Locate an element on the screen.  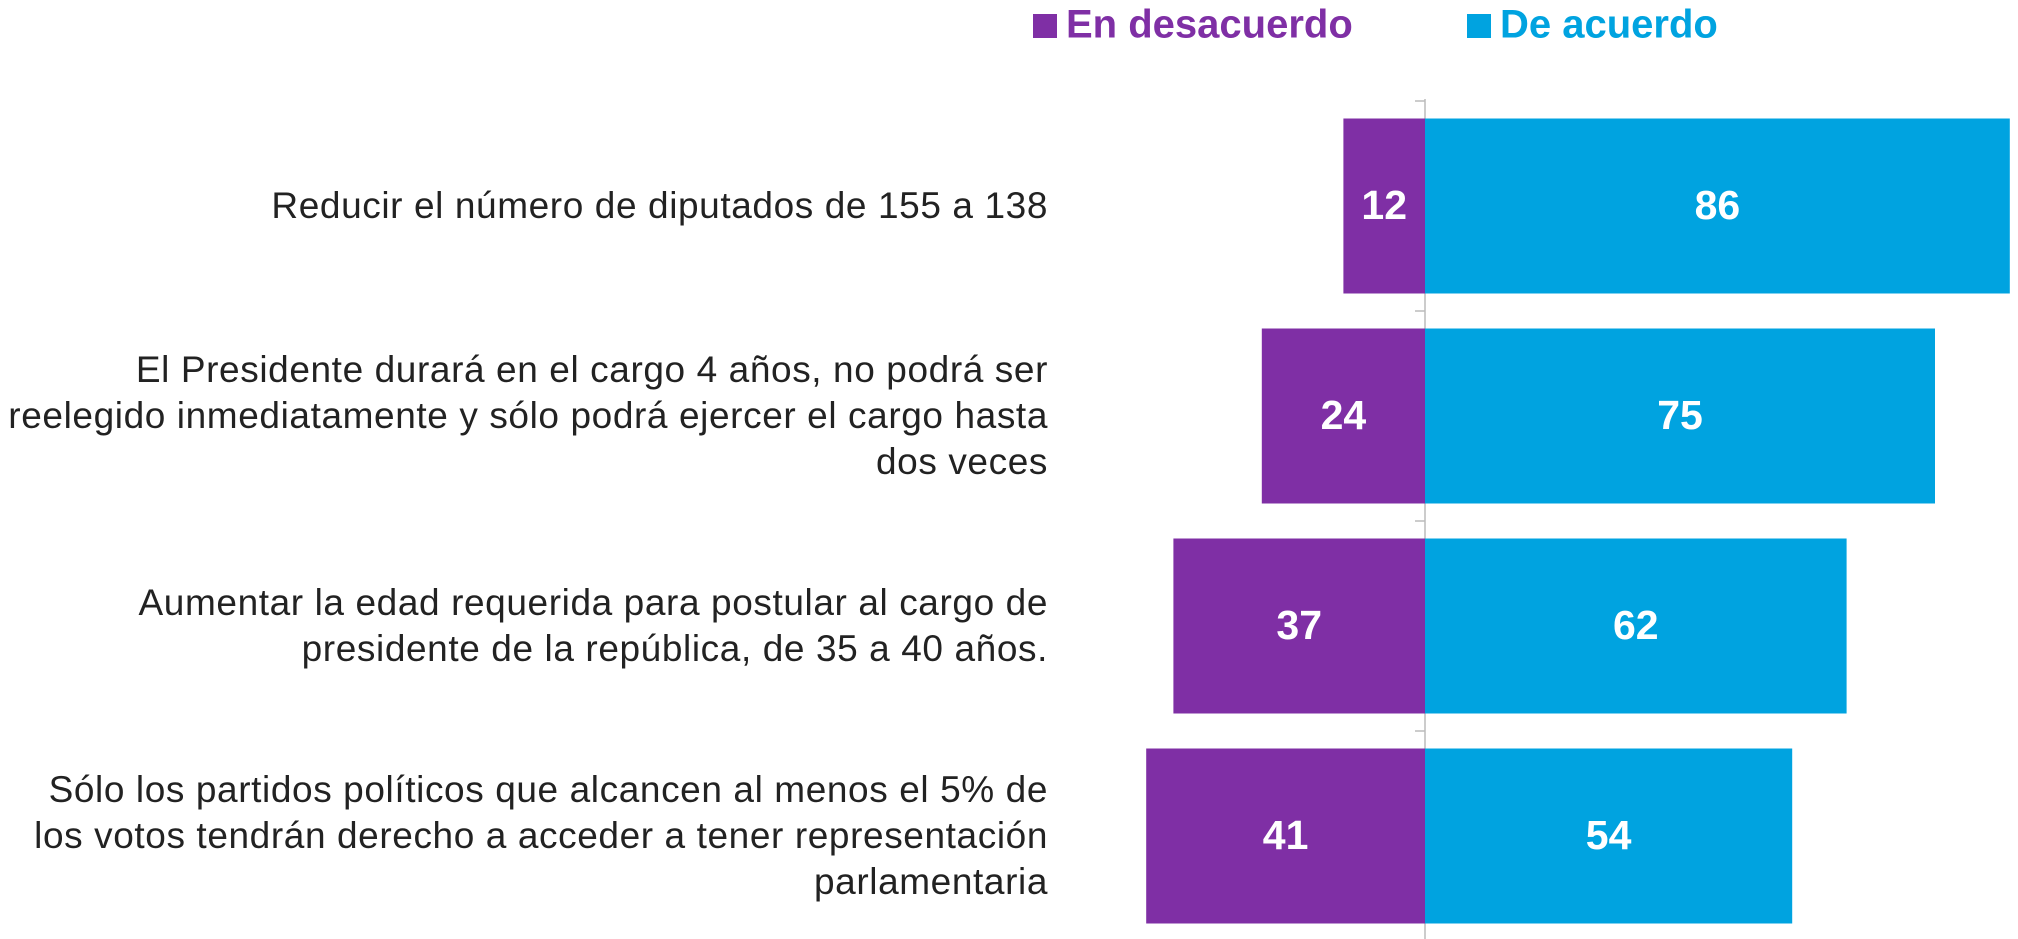
legend-label: De acuerdo is located at coordinates (1609, 25).